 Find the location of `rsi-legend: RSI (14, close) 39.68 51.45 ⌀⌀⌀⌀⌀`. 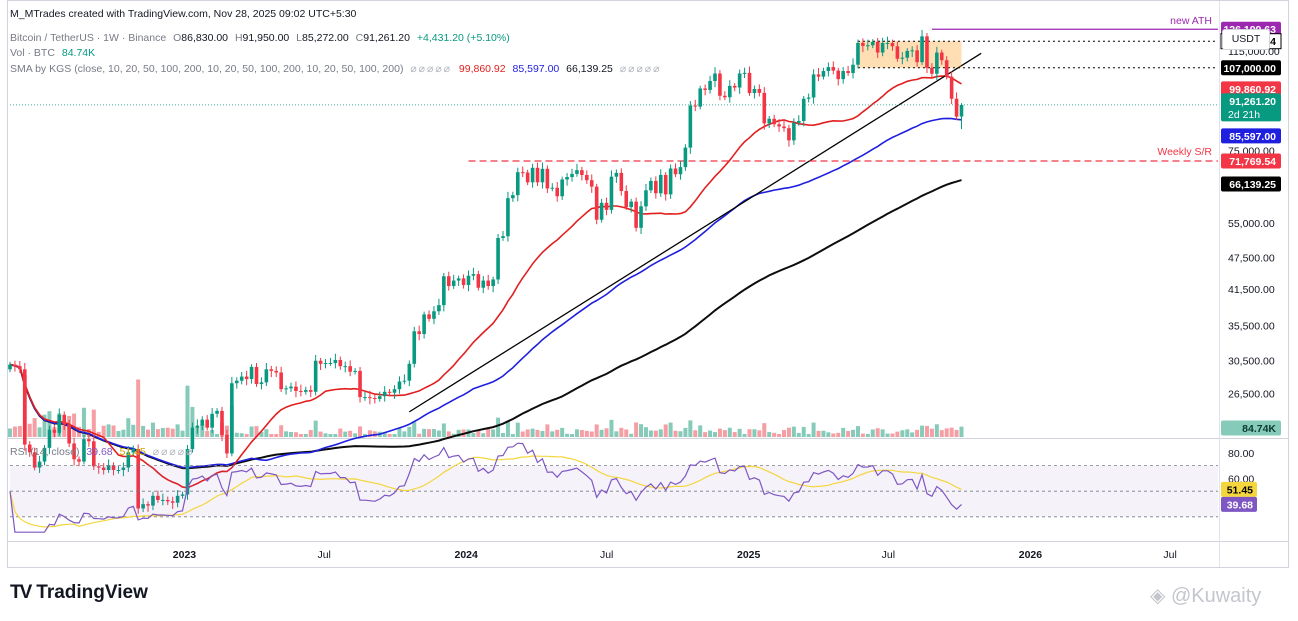

rsi-legend: RSI (14, close) 39.68 51.45 ⌀⌀⌀⌀⌀ is located at coordinates (102, 452).